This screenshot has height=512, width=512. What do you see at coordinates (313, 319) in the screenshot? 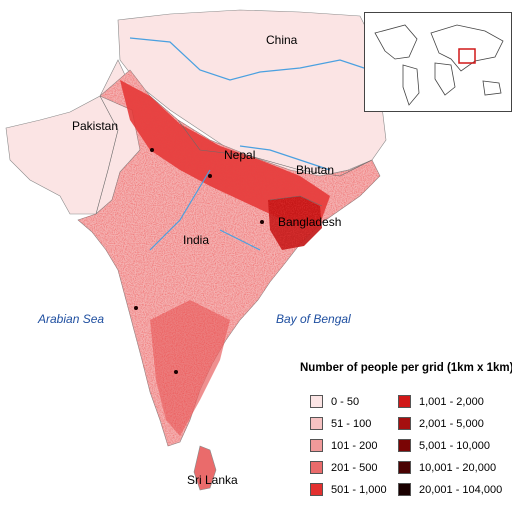
I see `label-bay-of-bengal: Bay of Bengal` at bounding box center [313, 319].